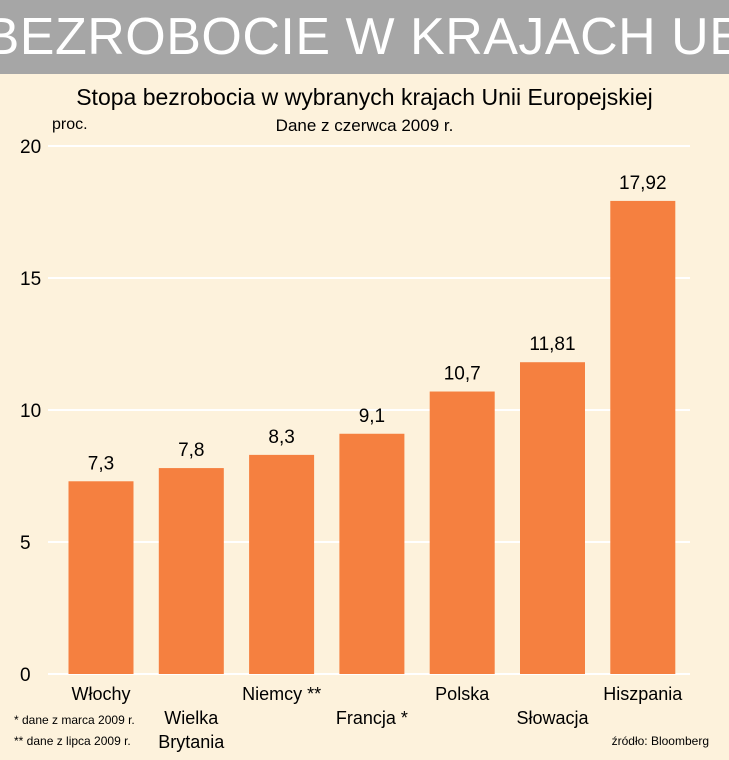 The image size is (729, 760). I want to click on category-label: Francja *, so click(372, 718).